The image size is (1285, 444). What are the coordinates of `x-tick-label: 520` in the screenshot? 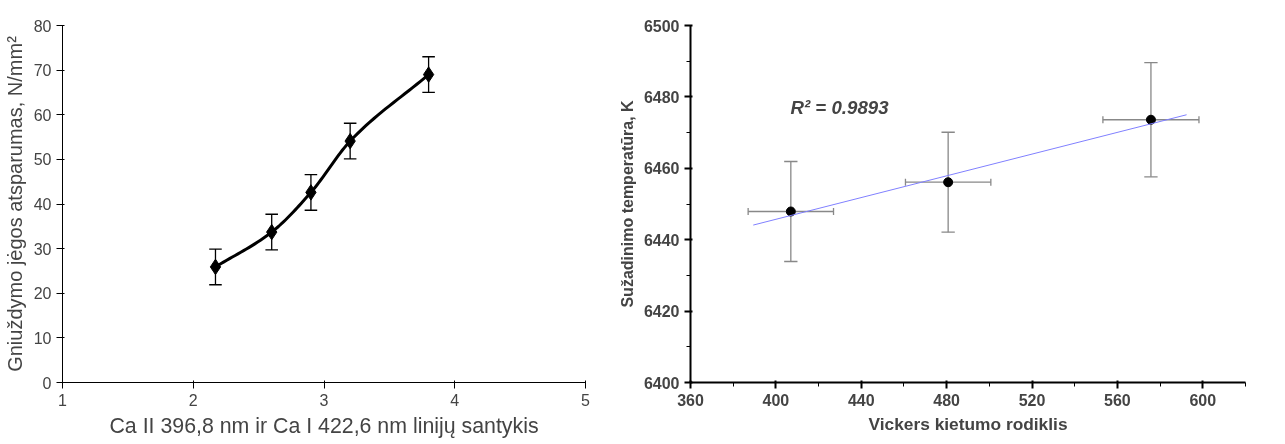 It's located at (1032, 400).